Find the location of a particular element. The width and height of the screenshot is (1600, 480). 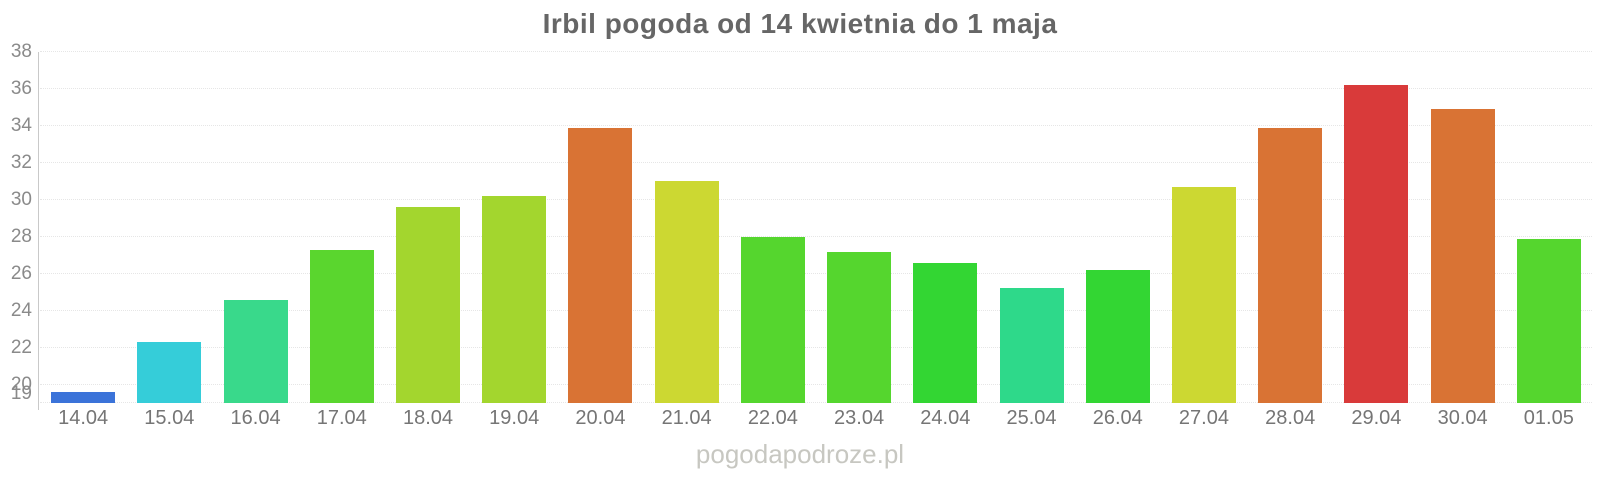

bar-slot-27.04 is located at coordinates (1204, 227).